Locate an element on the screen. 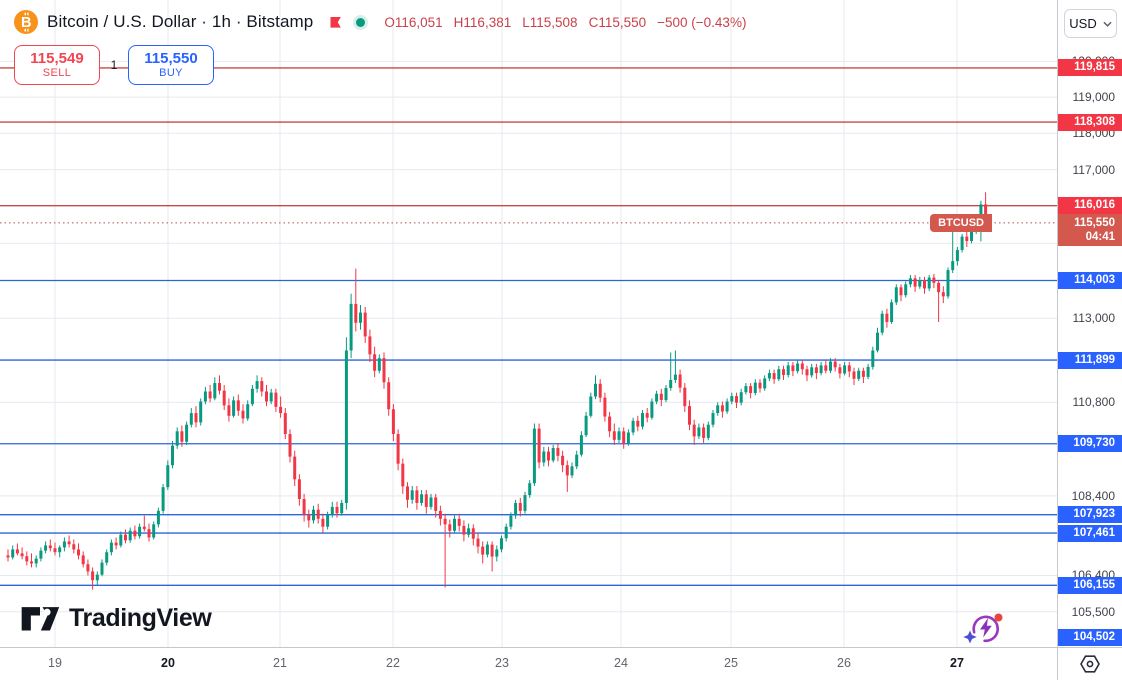 The width and height of the screenshot is (1122, 680). price-axis-label: 113,000 is located at coordinates (1094, 318).